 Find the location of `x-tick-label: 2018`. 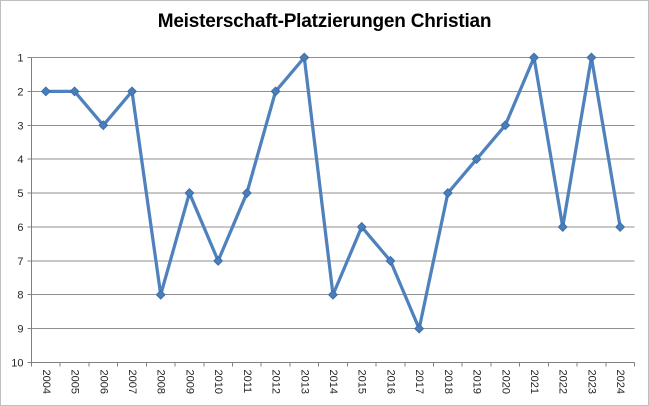

x-tick-label: 2018 is located at coordinates (448, 382).